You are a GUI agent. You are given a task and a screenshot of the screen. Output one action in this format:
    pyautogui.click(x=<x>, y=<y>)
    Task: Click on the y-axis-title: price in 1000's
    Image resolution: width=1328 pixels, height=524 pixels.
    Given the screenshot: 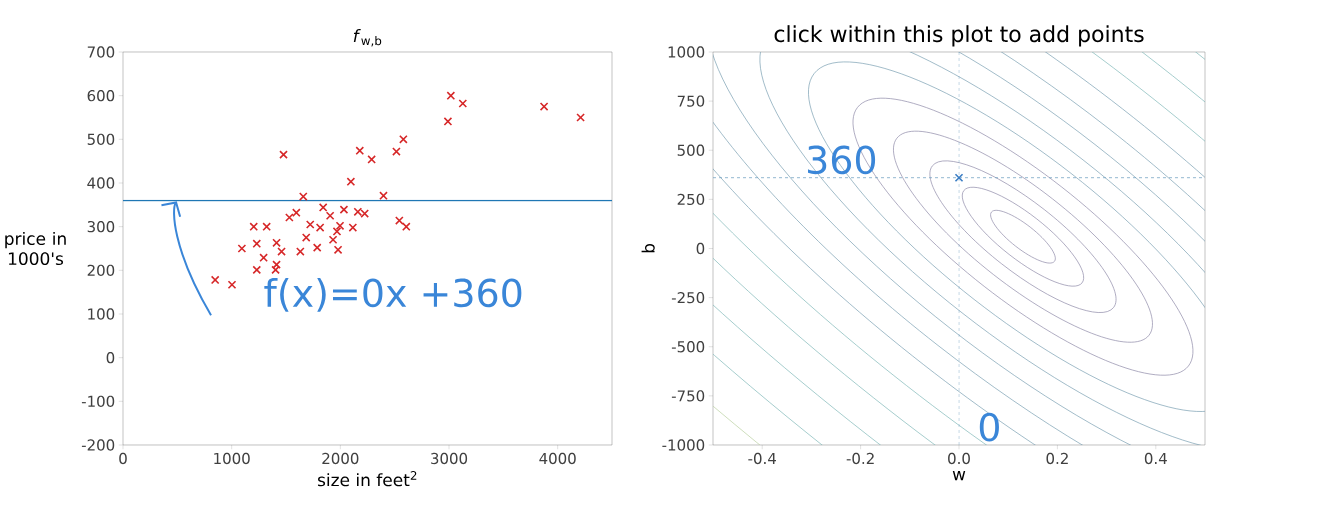 What is the action you would take?
    pyautogui.click(x=35, y=248)
    